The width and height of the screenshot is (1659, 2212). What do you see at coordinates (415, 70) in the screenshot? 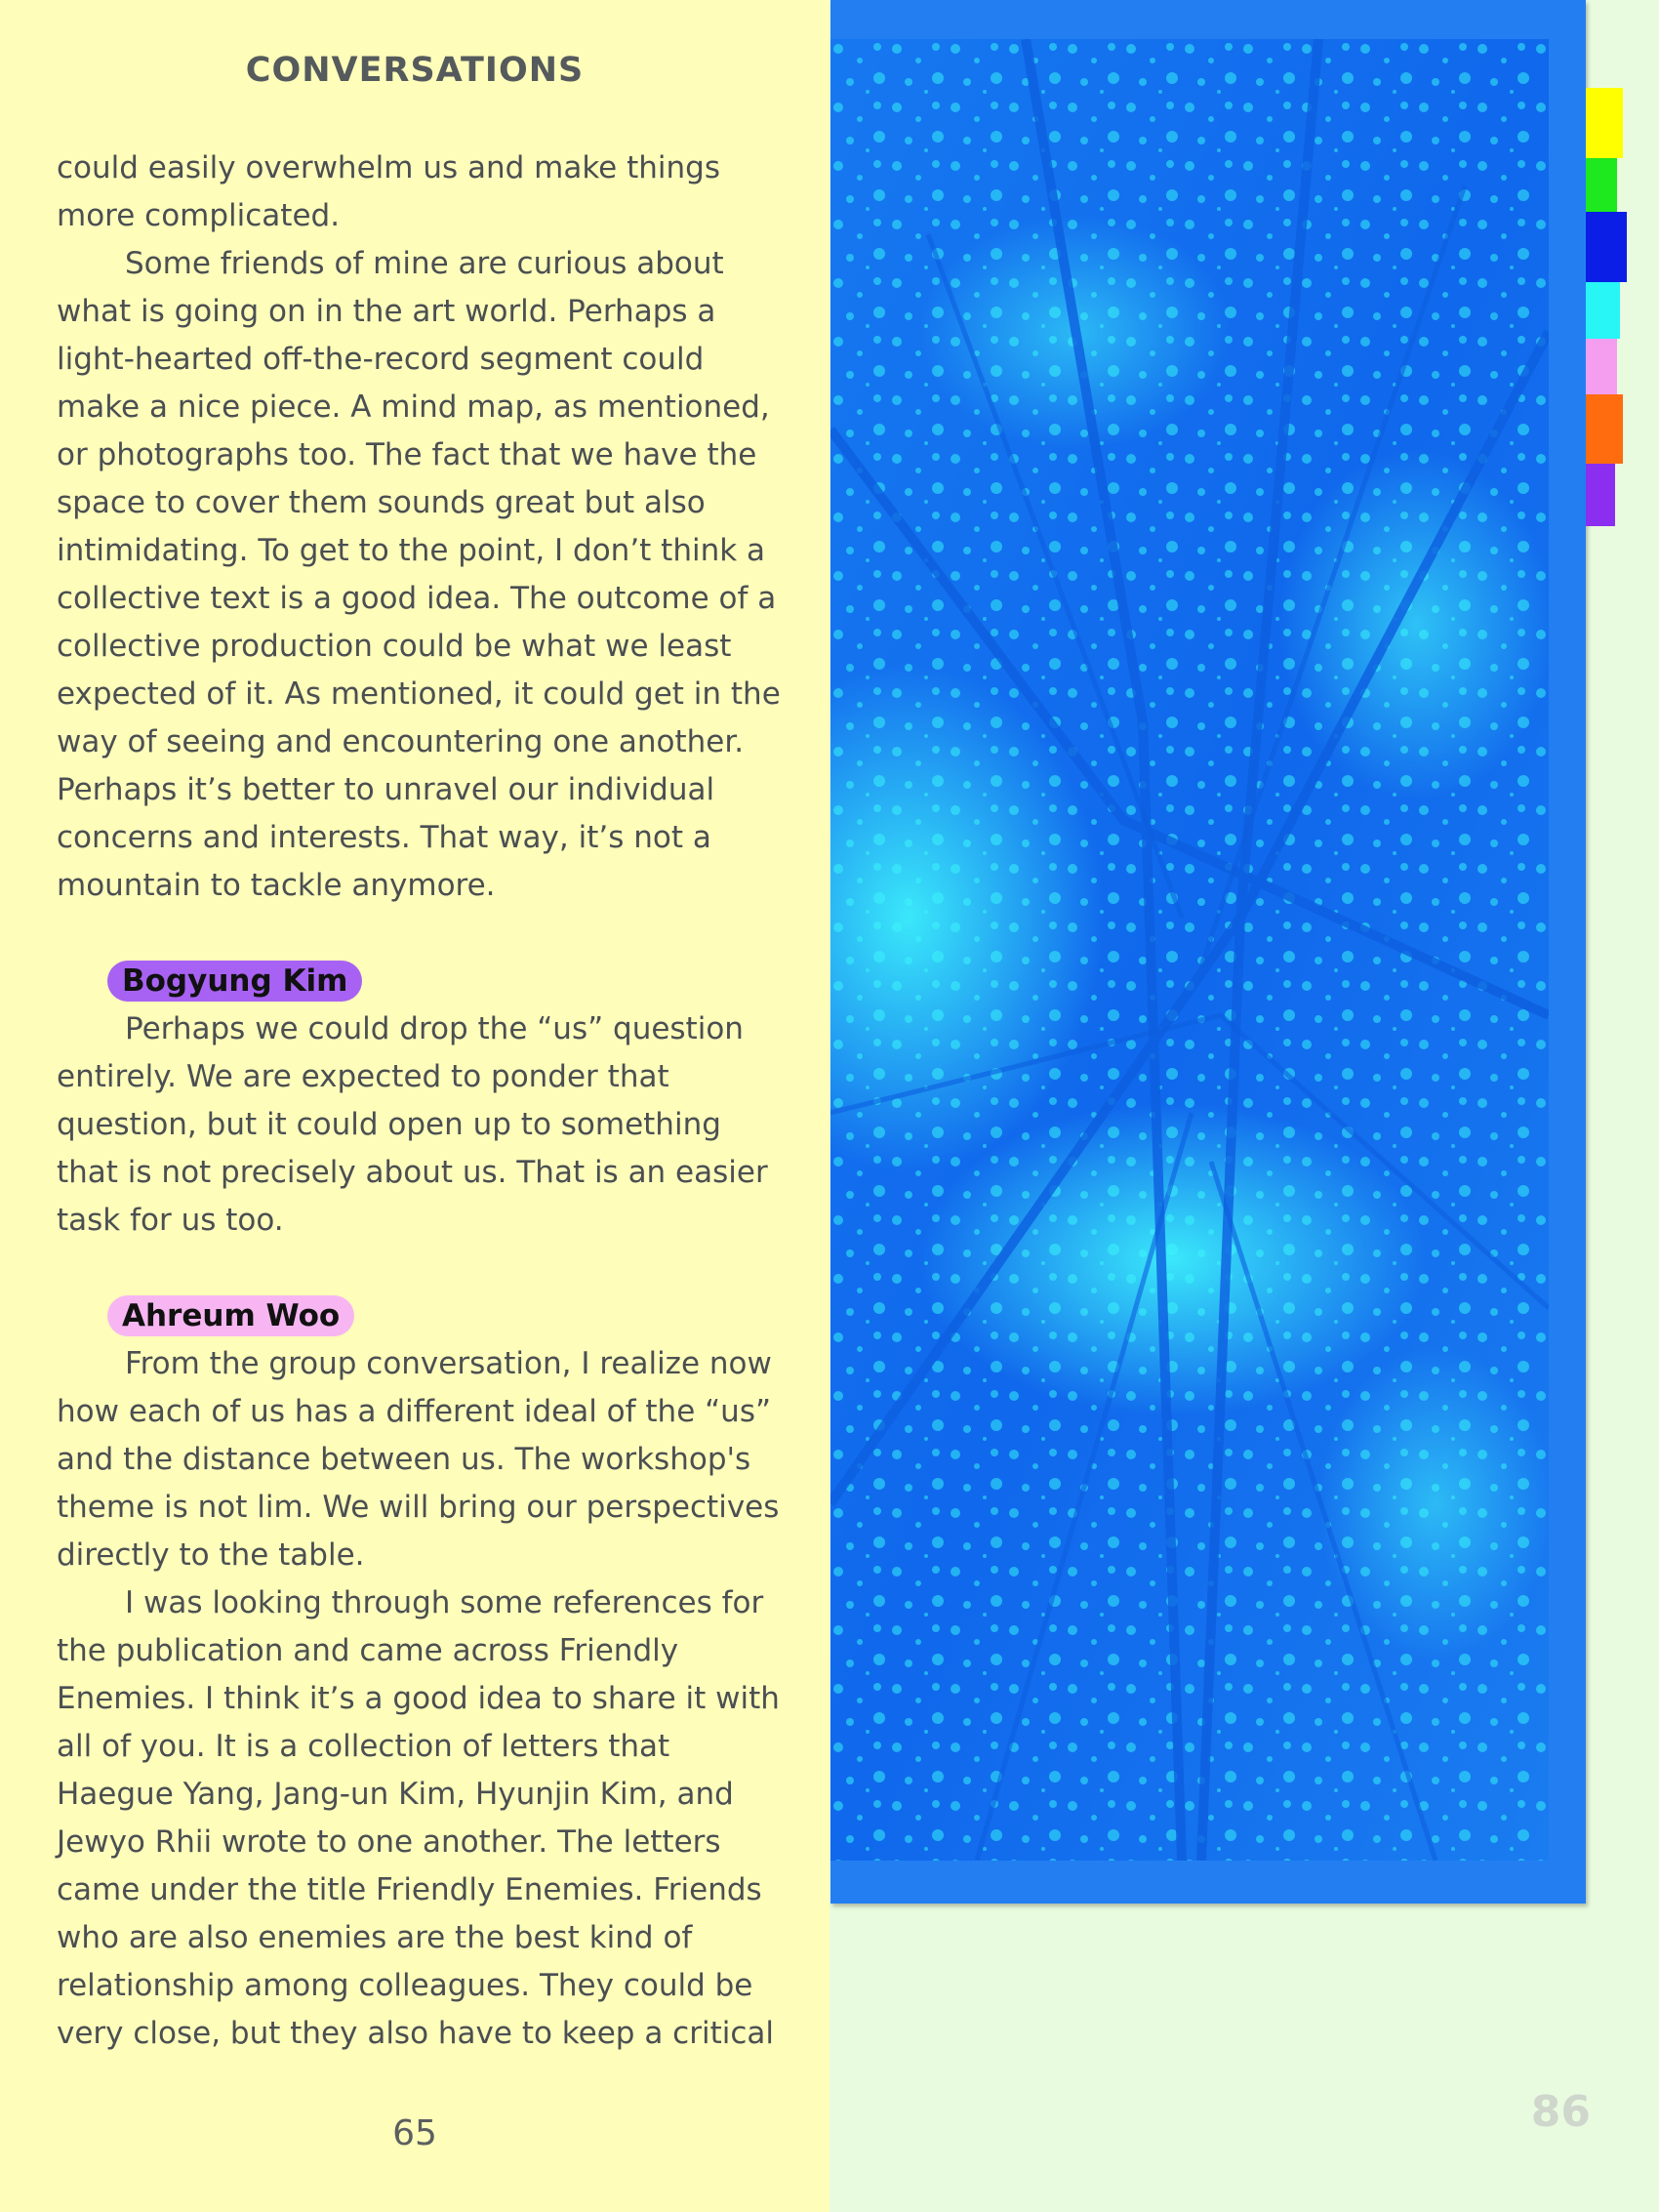
I see `running-head: CONVERSATIONS` at bounding box center [415, 70].